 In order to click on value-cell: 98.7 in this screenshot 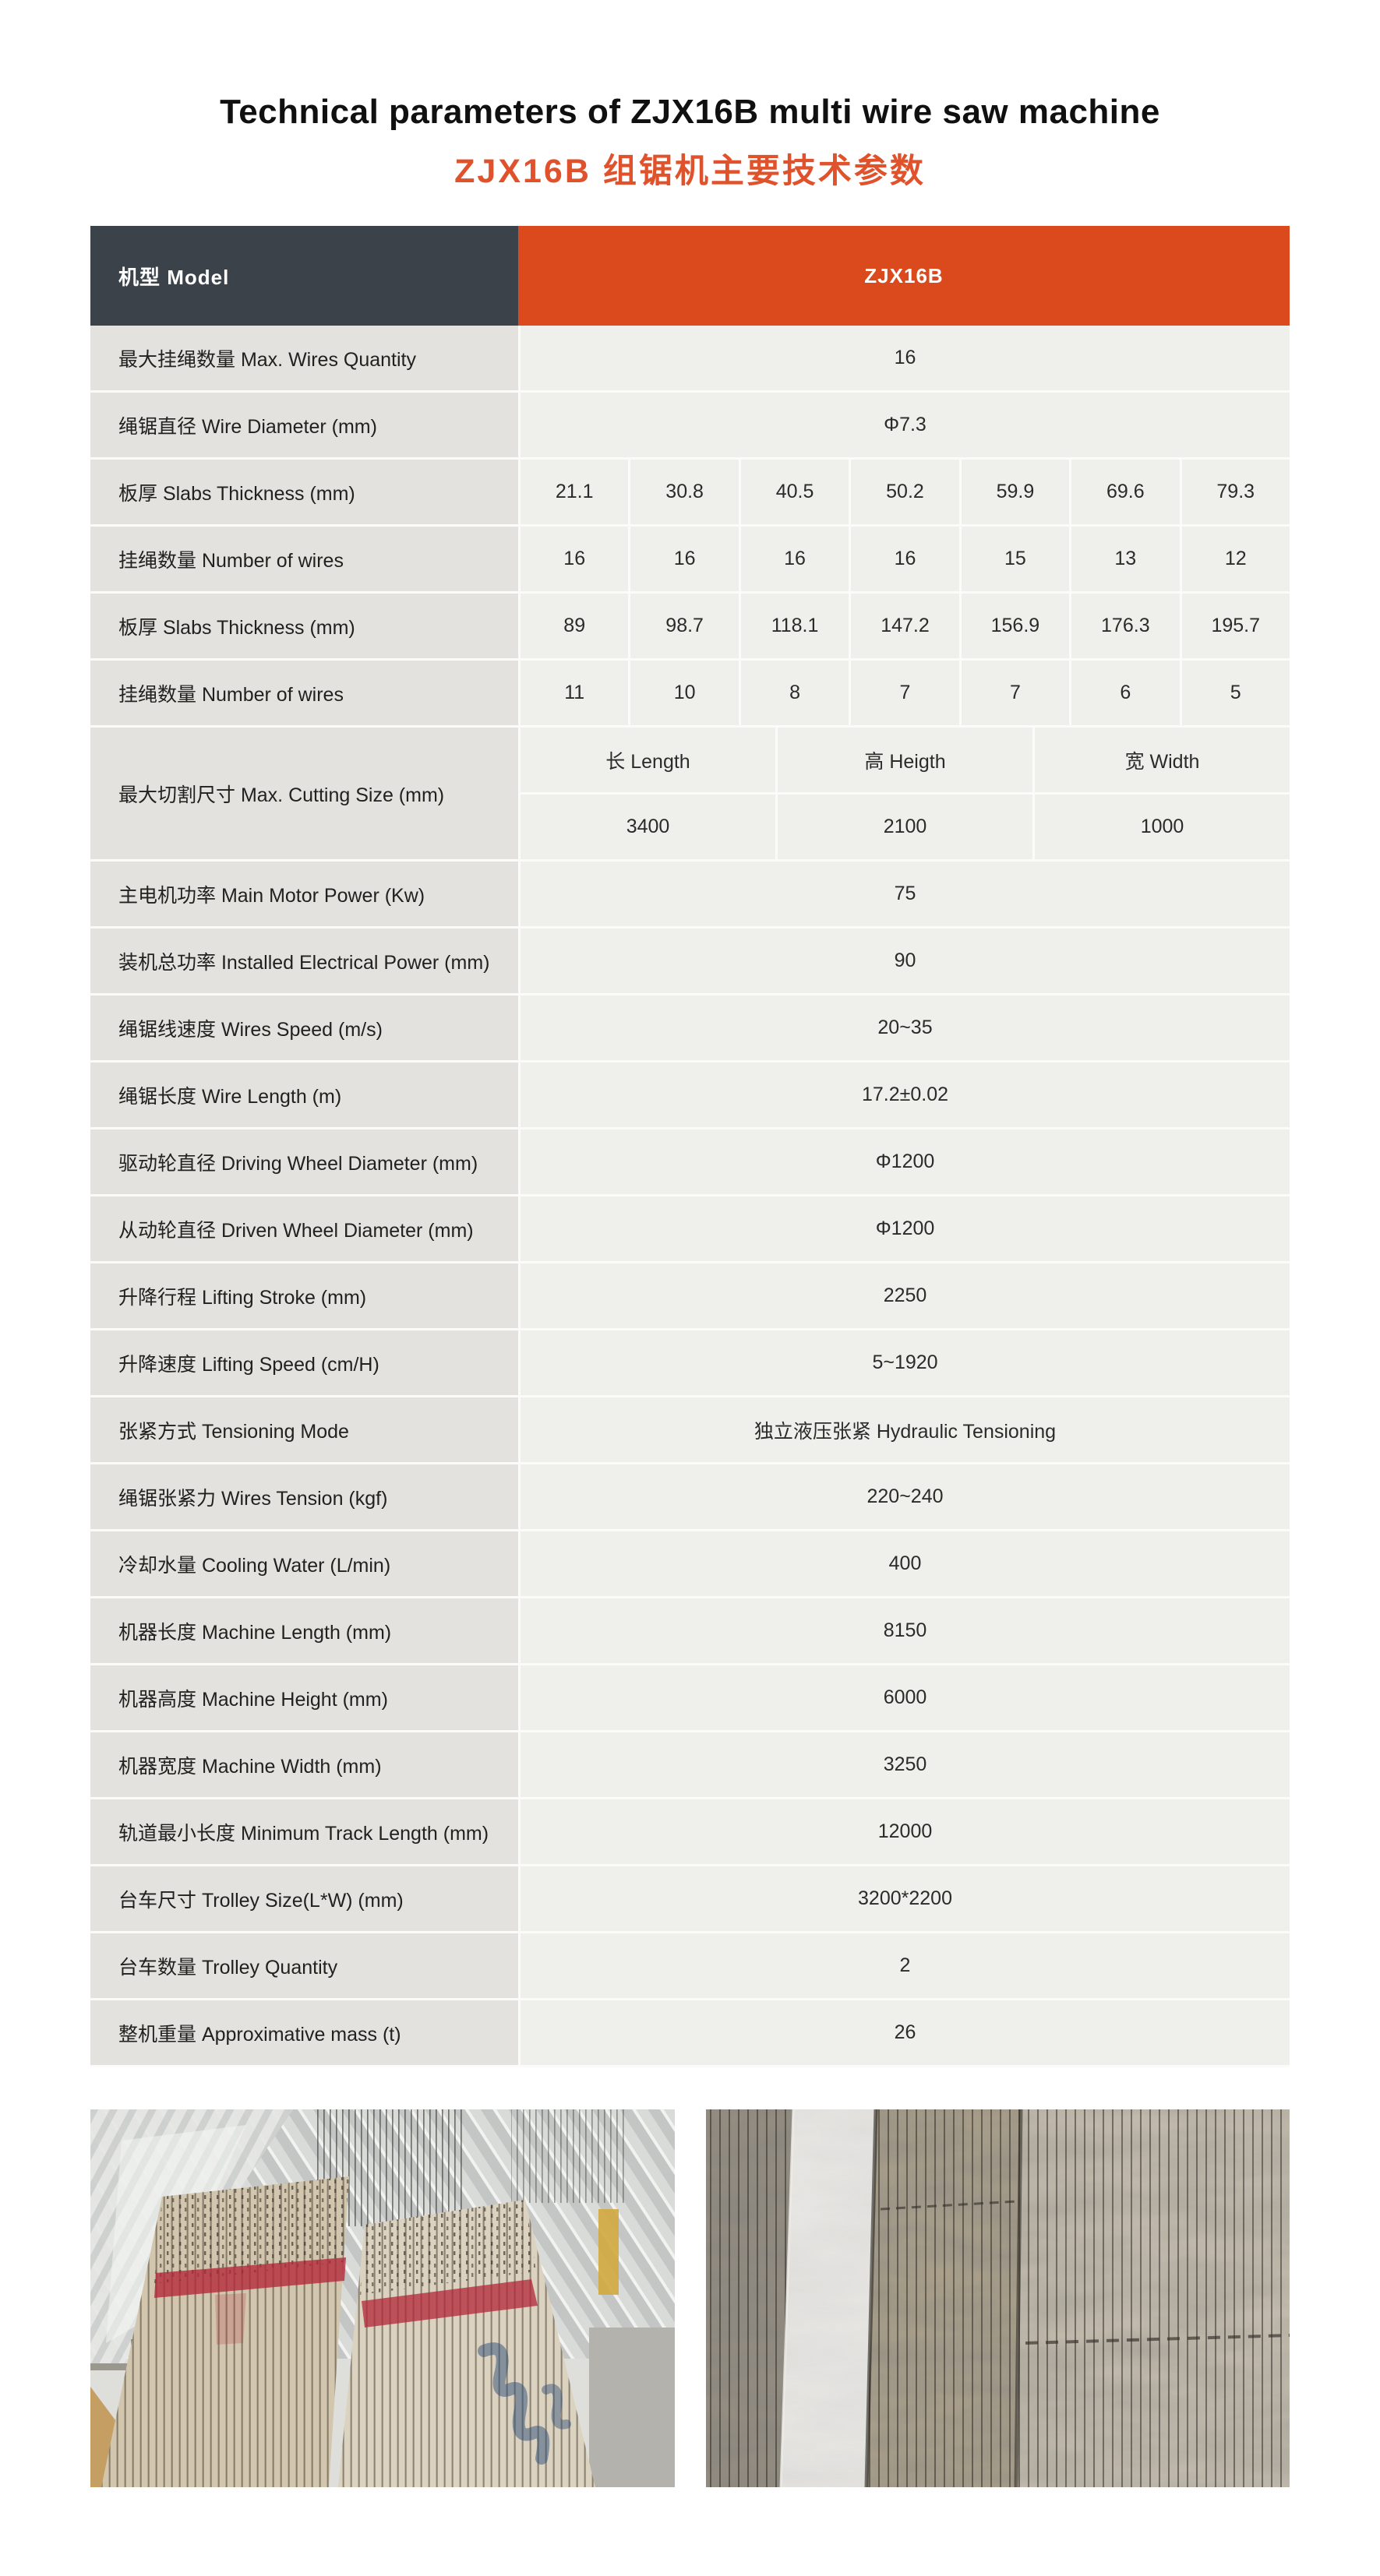, I will do `click(683, 626)`.